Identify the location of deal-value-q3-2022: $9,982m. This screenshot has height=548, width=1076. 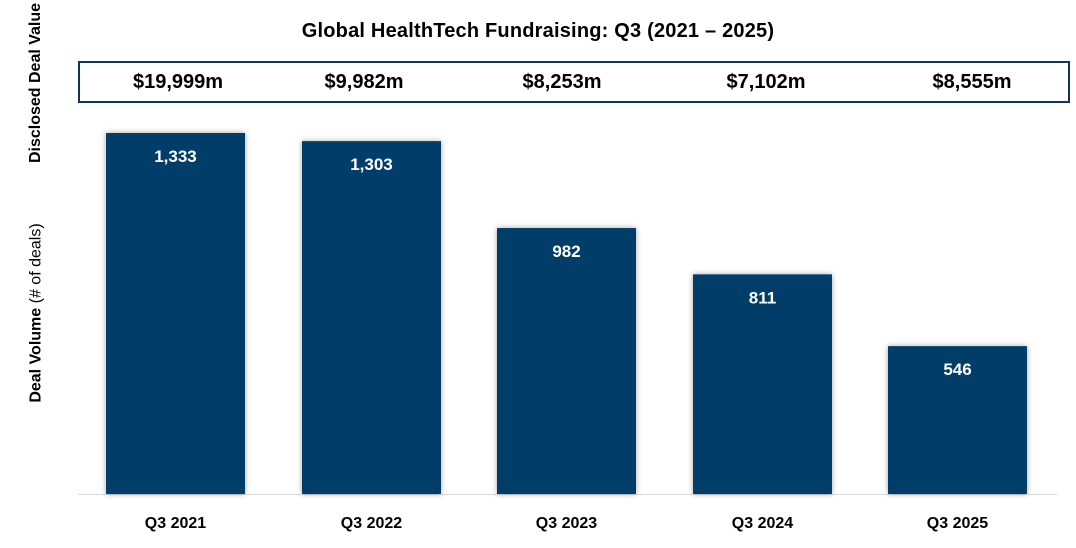
(364, 82).